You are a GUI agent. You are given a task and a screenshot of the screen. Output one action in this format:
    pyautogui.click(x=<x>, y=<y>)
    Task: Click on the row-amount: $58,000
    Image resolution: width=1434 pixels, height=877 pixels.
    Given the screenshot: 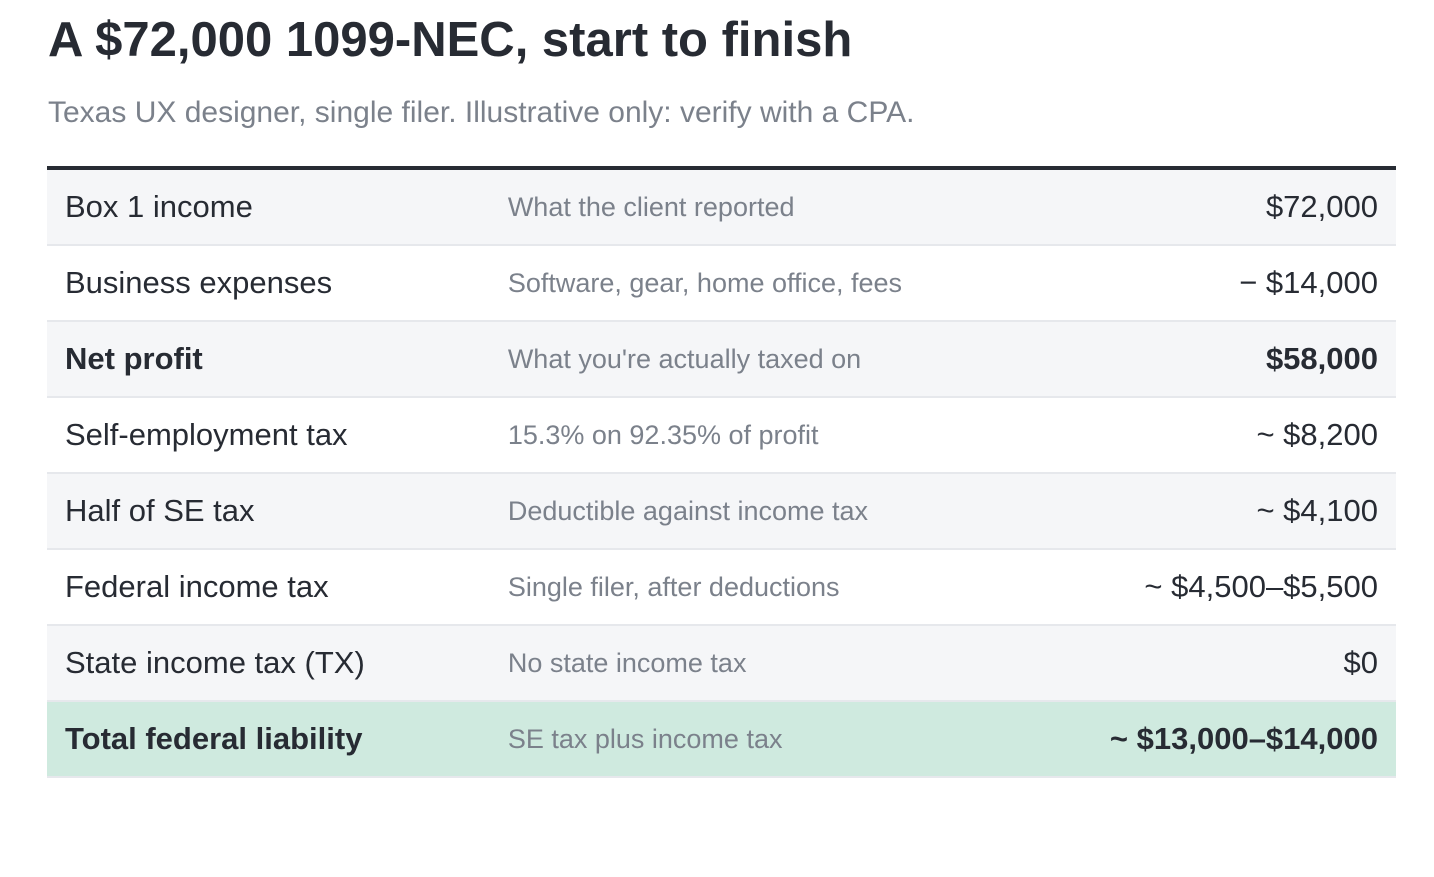 What is the action you would take?
    pyautogui.click(x=1200, y=359)
    